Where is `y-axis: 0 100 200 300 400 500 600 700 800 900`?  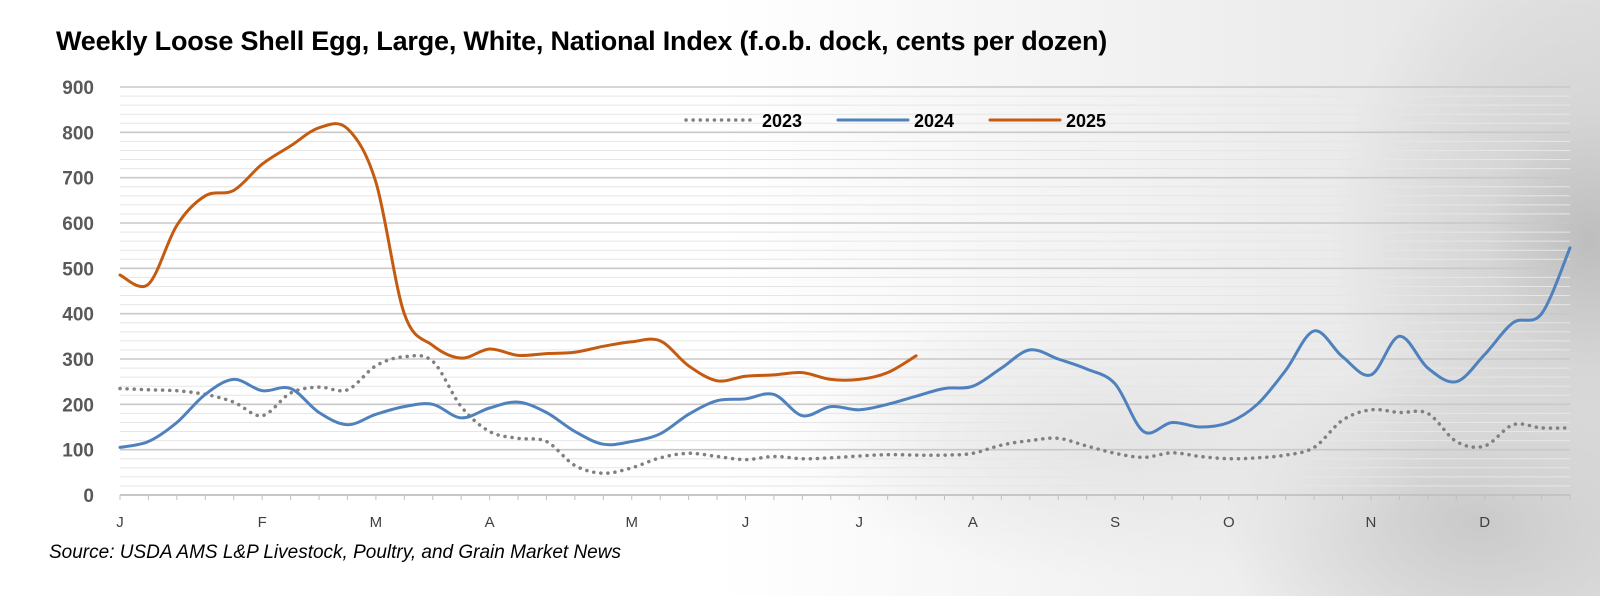
y-axis: 0 100 200 300 400 500 600 700 800 900 is located at coordinates (78, 292).